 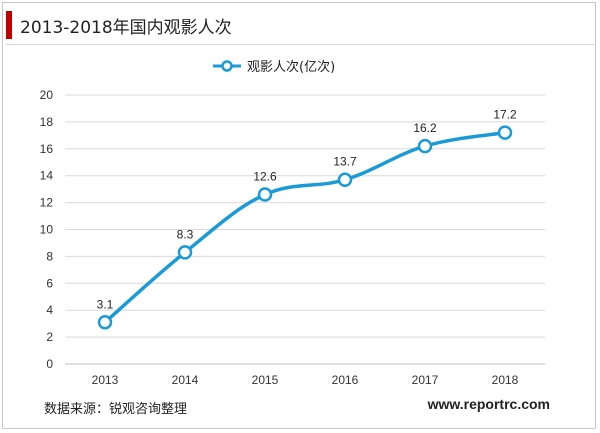 I want to click on y-tick-label: 8, so click(x=49, y=256).